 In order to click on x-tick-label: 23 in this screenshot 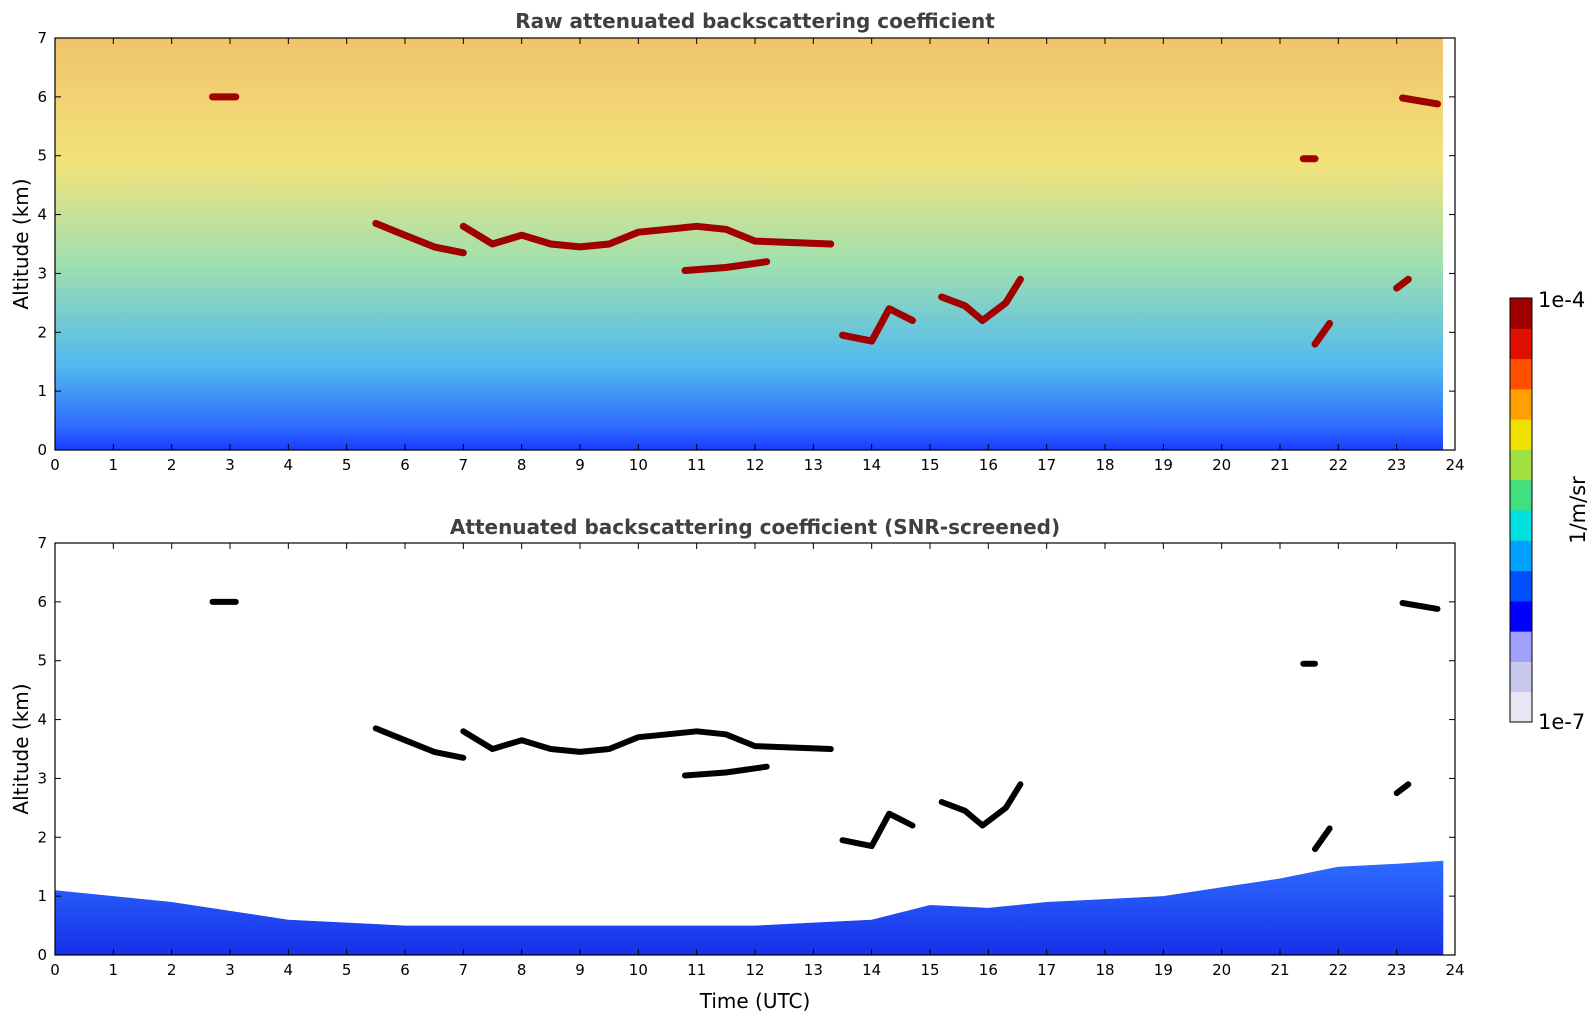, I will do `click(1396, 970)`.